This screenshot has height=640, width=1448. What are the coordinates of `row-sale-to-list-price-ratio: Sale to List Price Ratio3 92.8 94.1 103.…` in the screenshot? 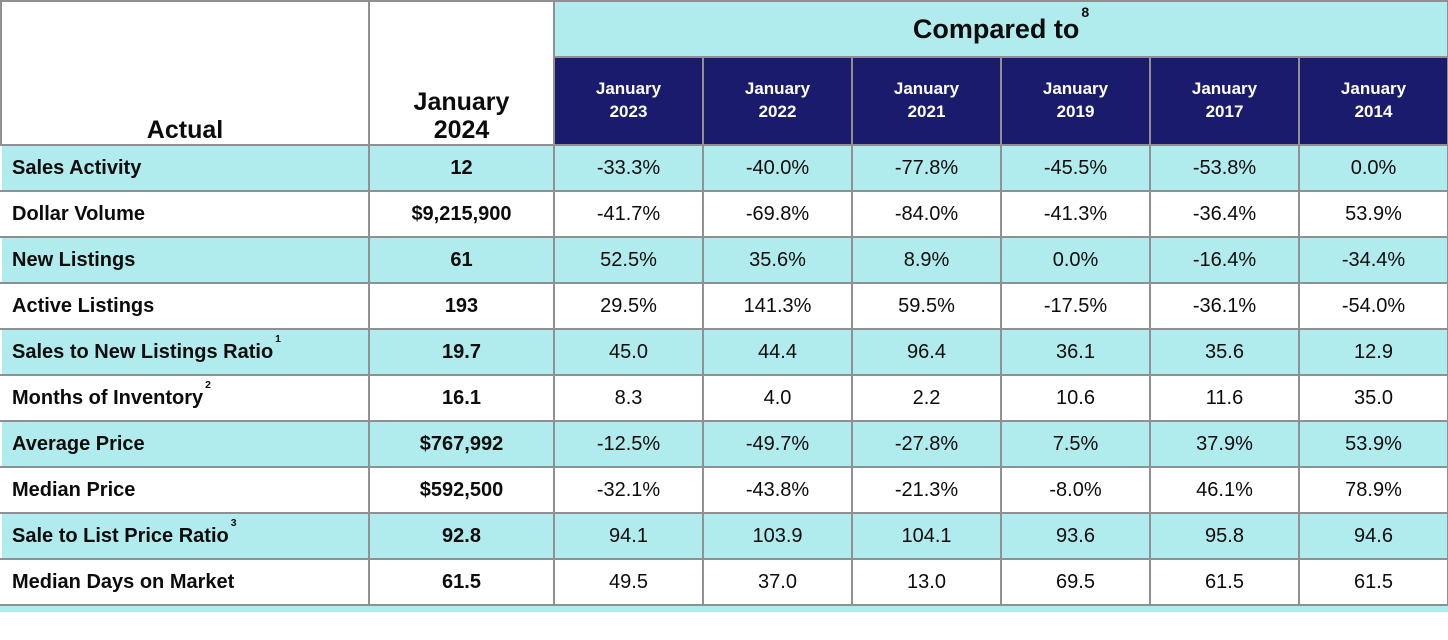 It's located at (724, 536).